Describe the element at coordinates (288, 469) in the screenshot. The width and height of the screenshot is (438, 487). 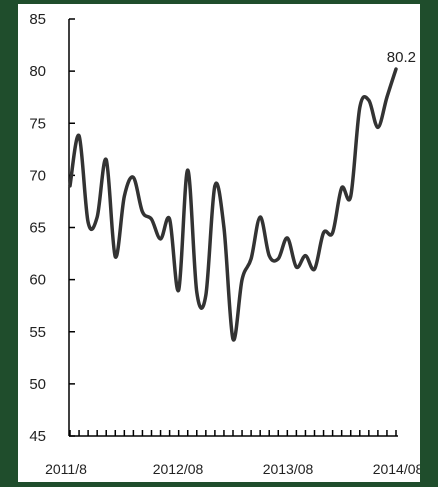
I see `x-tick-label: 2013/08` at that location.